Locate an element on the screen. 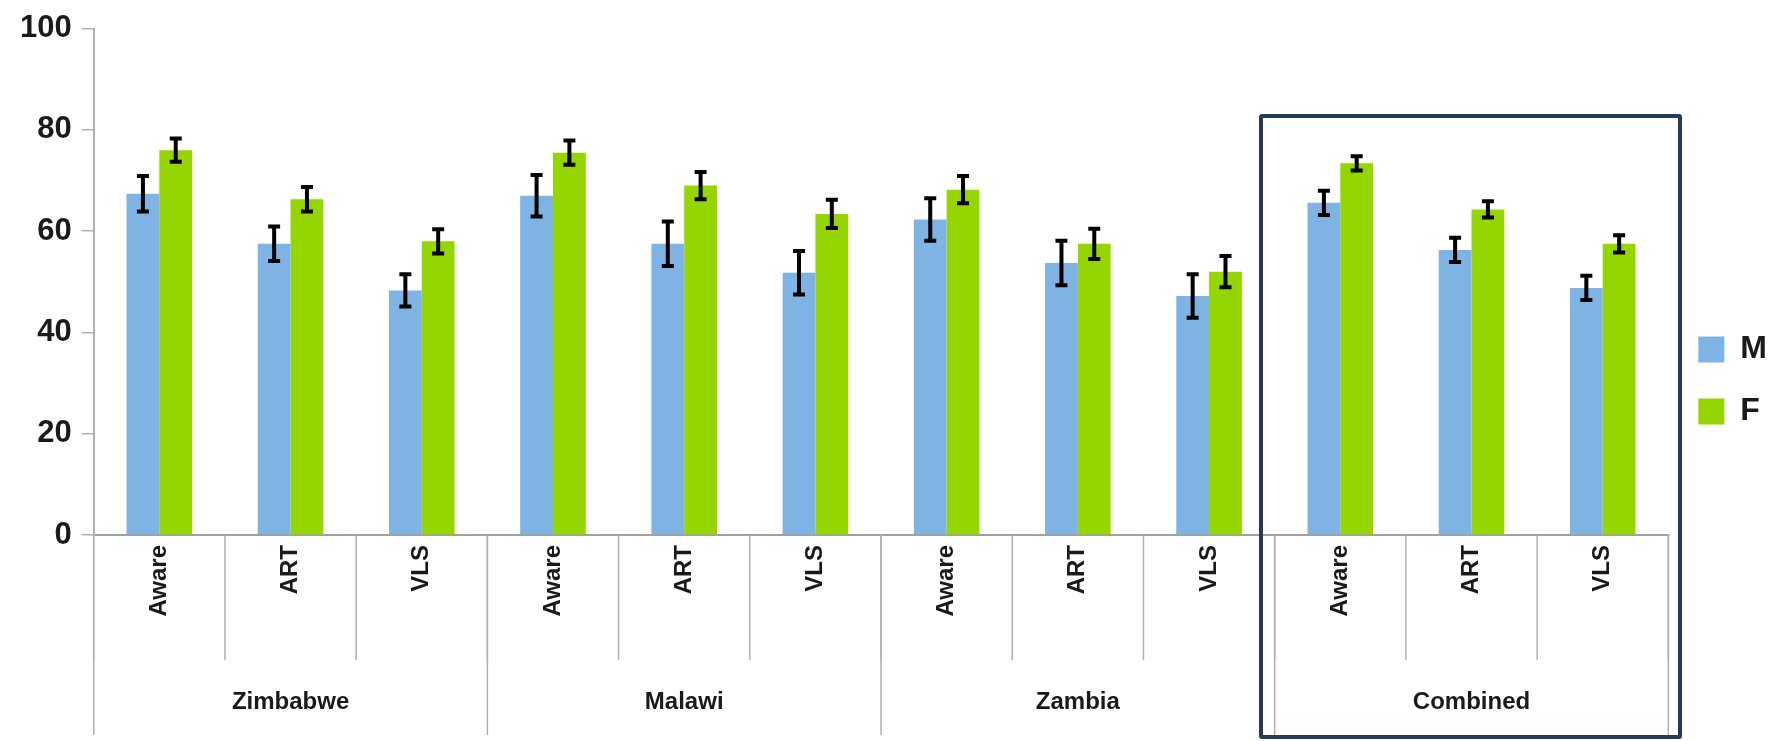  text: Zambia is located at coordinates (1078, 700).